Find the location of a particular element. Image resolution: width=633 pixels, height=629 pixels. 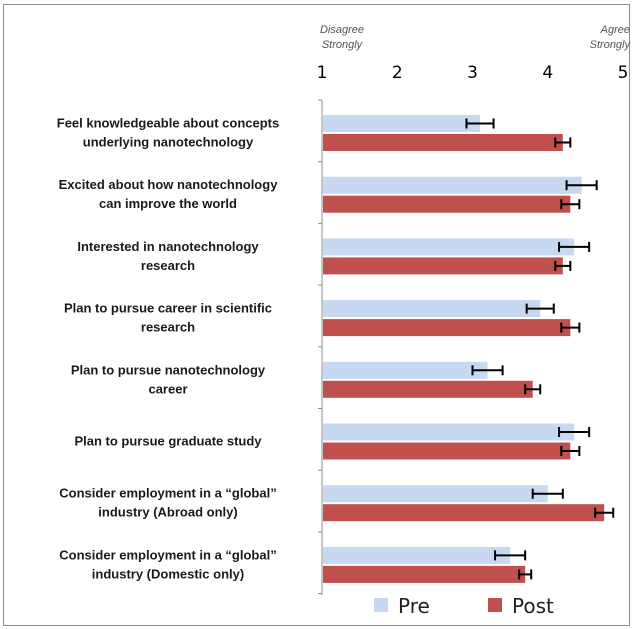

anchor-left-line-1: Strongly is located at coordinates (343, 45).